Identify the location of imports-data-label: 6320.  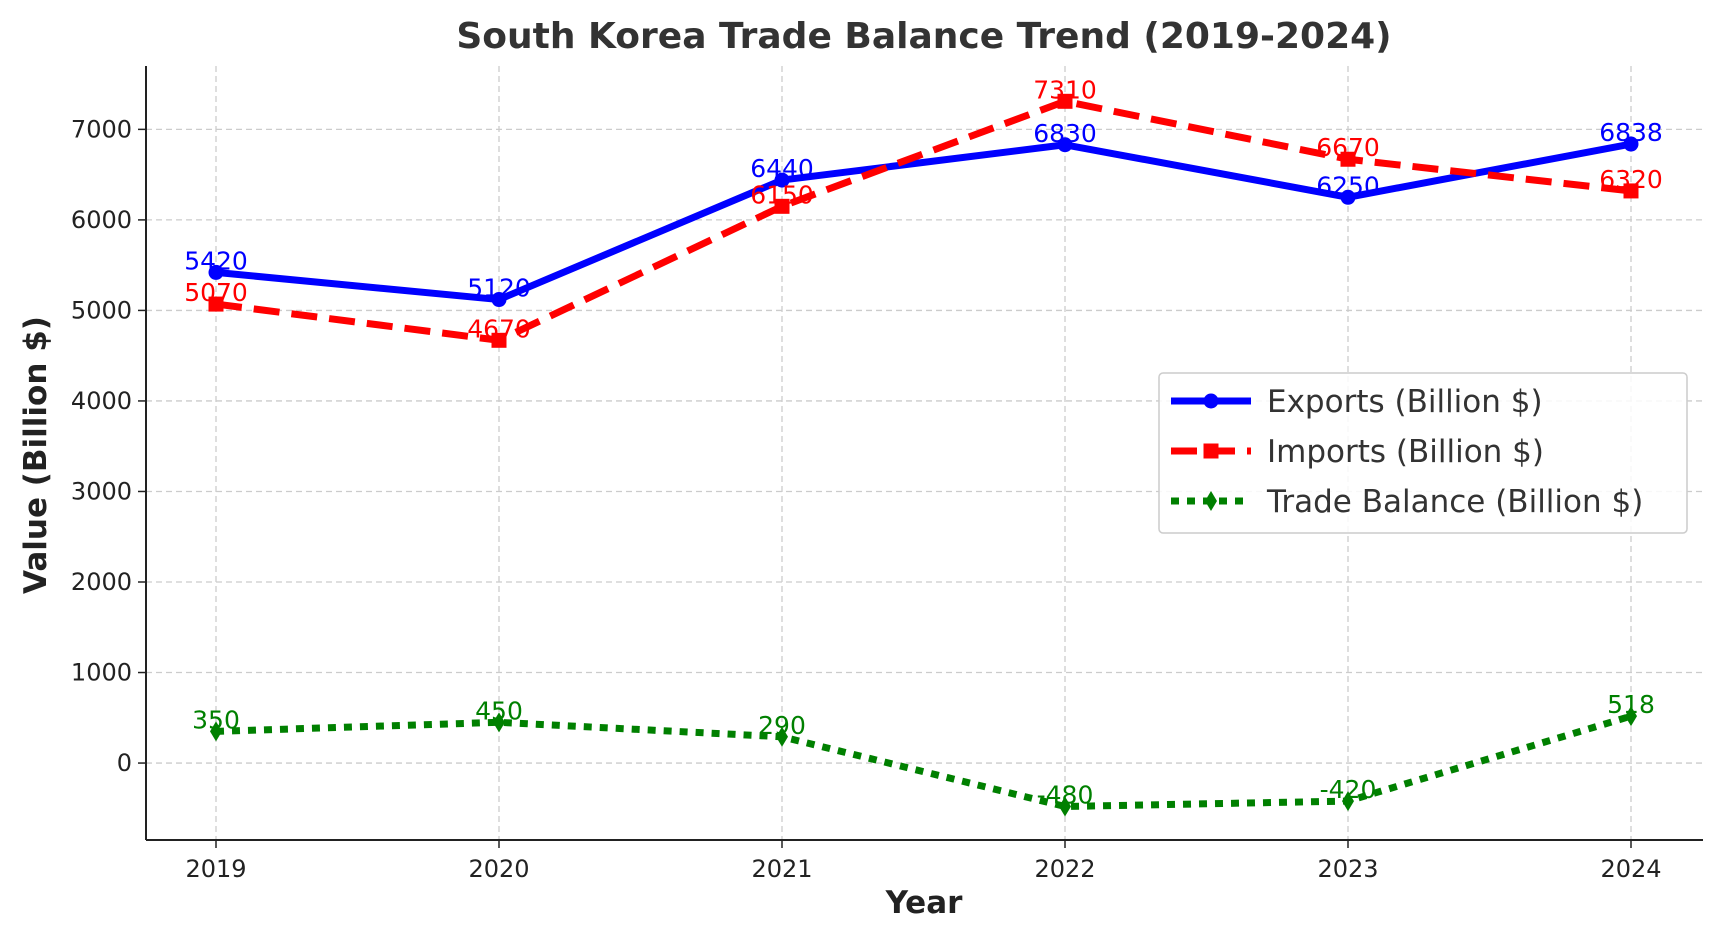
(1631, 179).